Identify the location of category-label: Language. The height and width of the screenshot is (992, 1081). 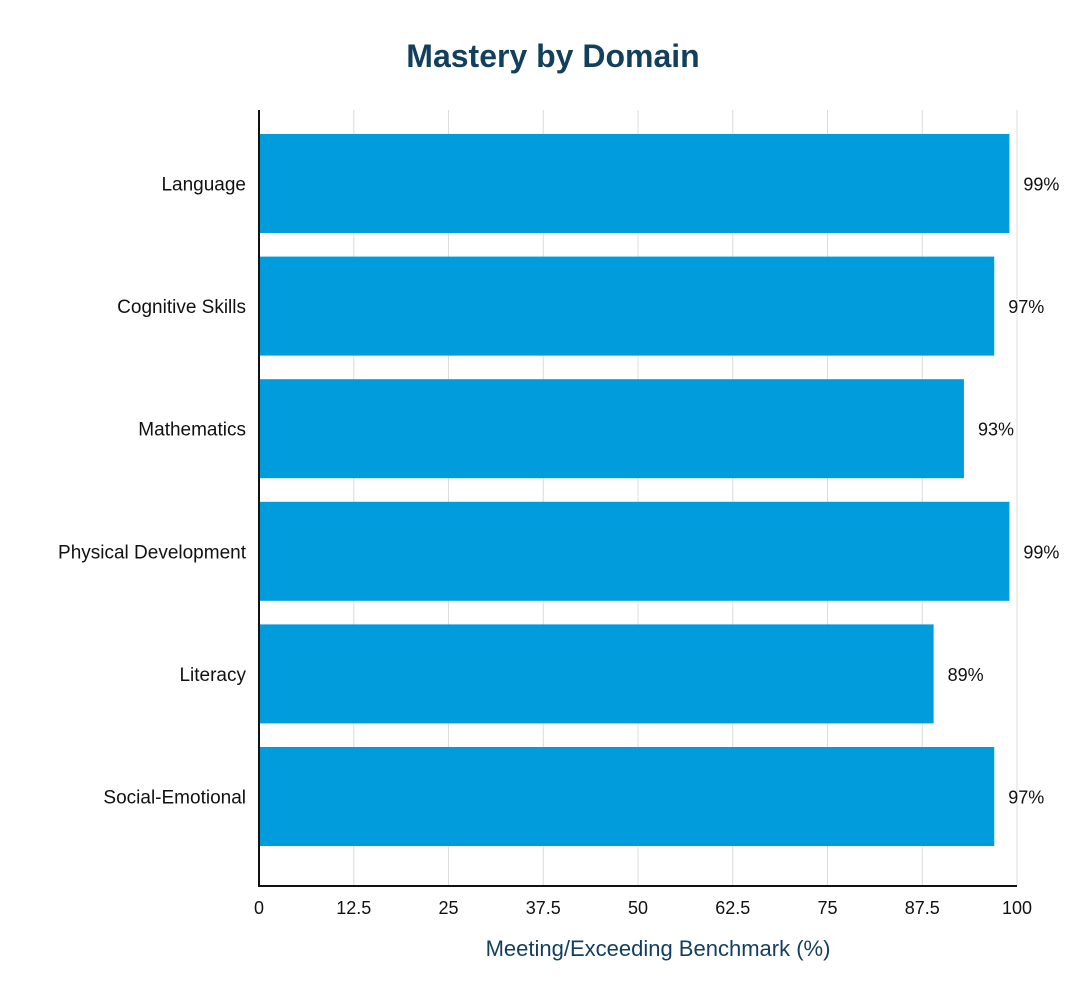
(203, 185).